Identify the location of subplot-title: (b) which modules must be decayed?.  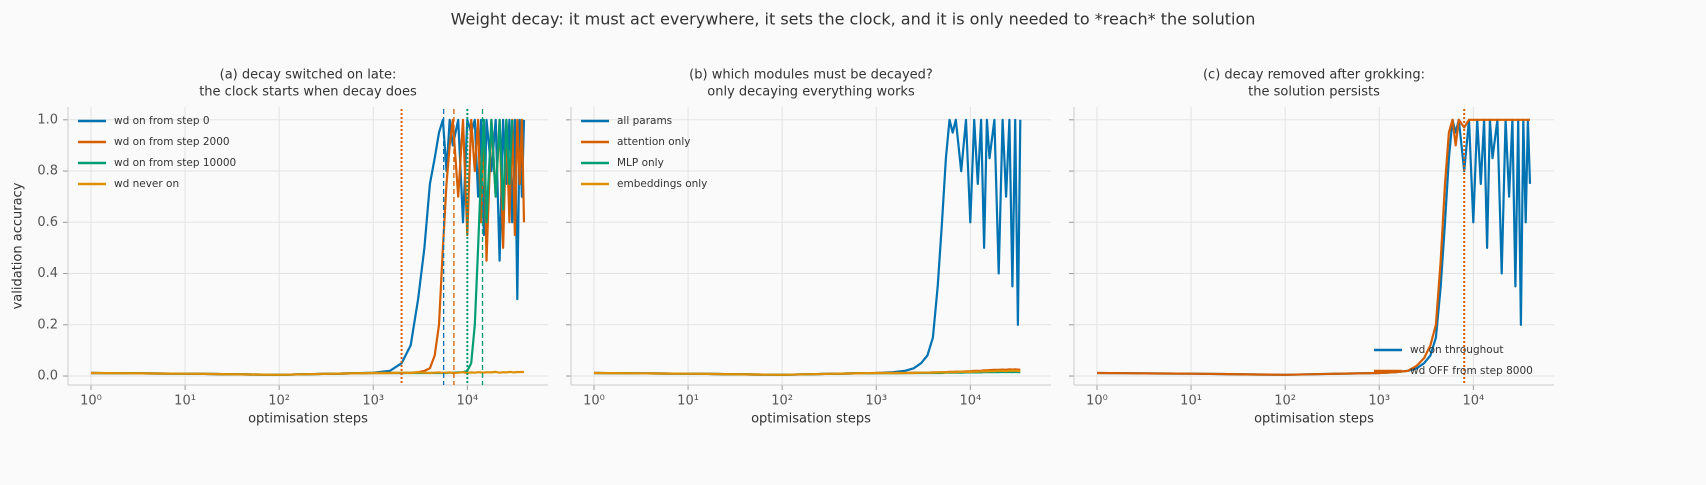
(811, 75).